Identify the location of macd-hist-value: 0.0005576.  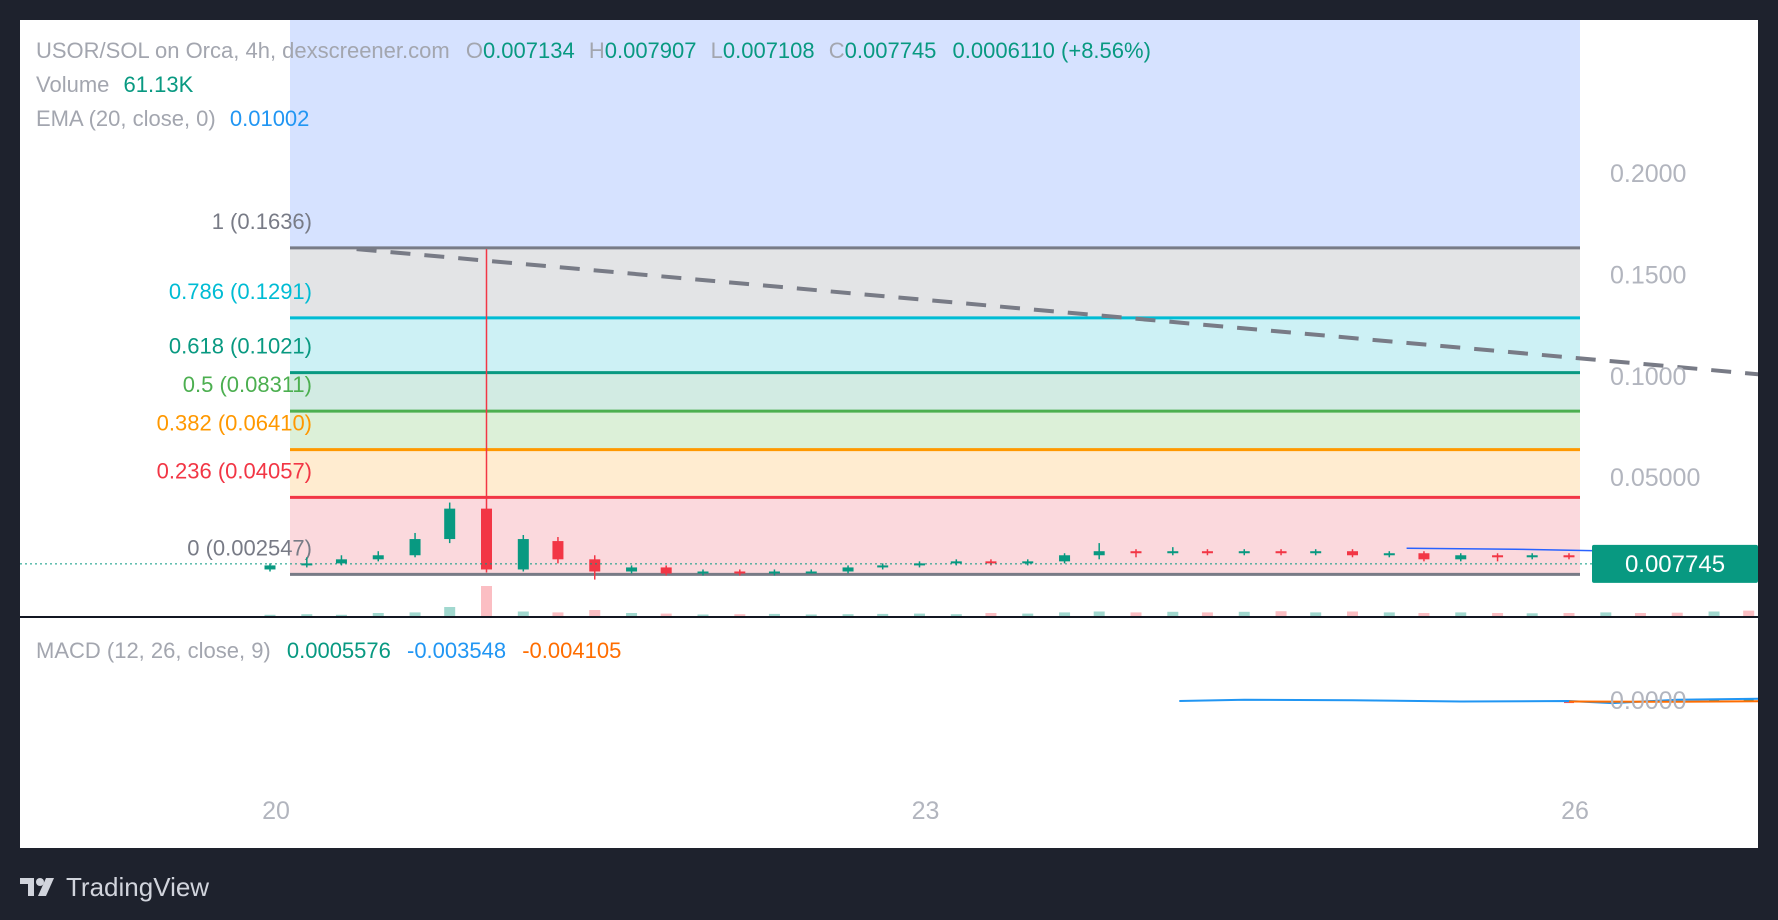
(338, 650).